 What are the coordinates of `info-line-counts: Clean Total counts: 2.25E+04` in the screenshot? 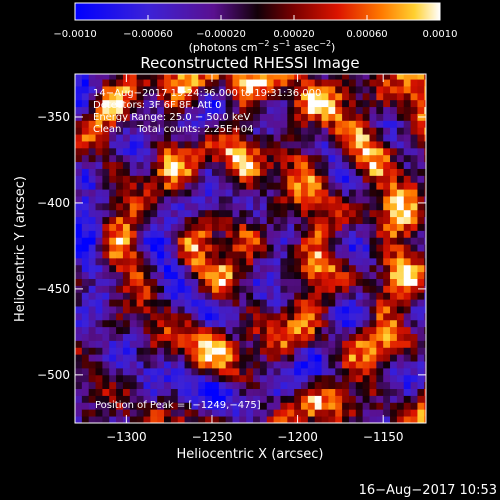 It's located at (173, 129).